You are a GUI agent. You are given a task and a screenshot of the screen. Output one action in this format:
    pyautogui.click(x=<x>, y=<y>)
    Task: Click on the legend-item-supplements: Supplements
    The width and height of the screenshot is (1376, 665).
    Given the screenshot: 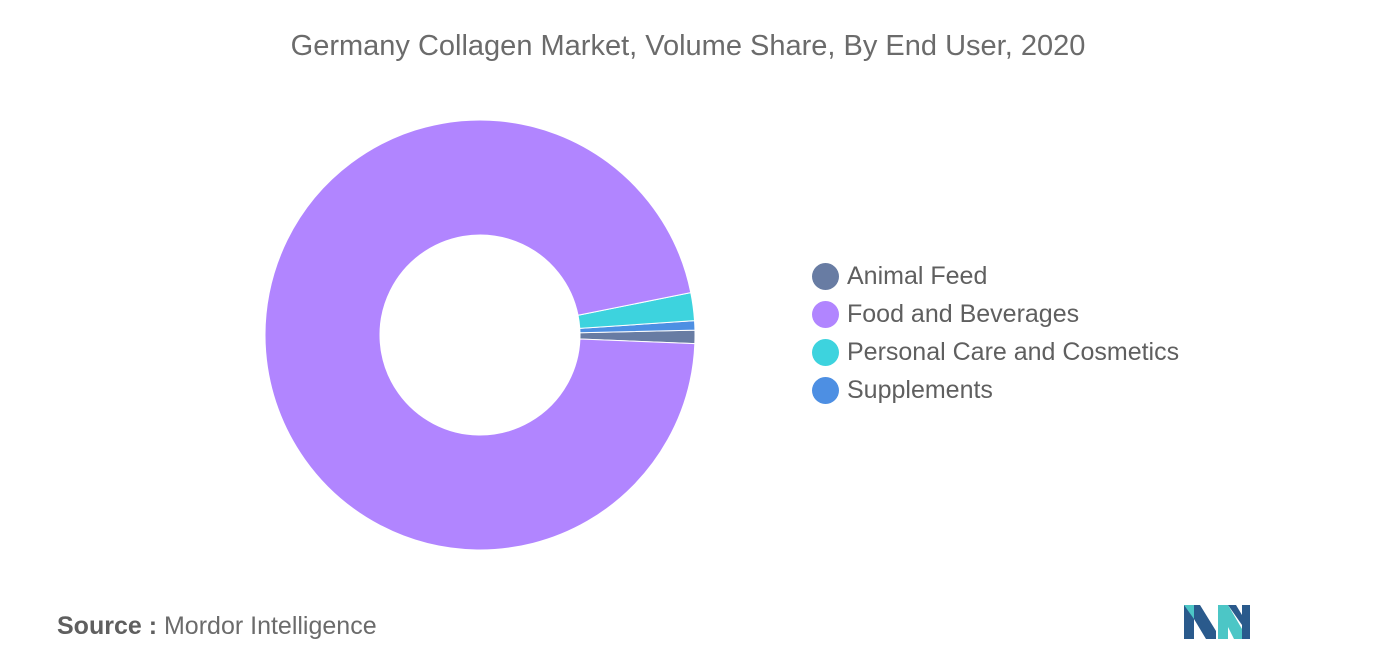 What is the action you would take?
    pyautogui.click(x=995, y=390)
    